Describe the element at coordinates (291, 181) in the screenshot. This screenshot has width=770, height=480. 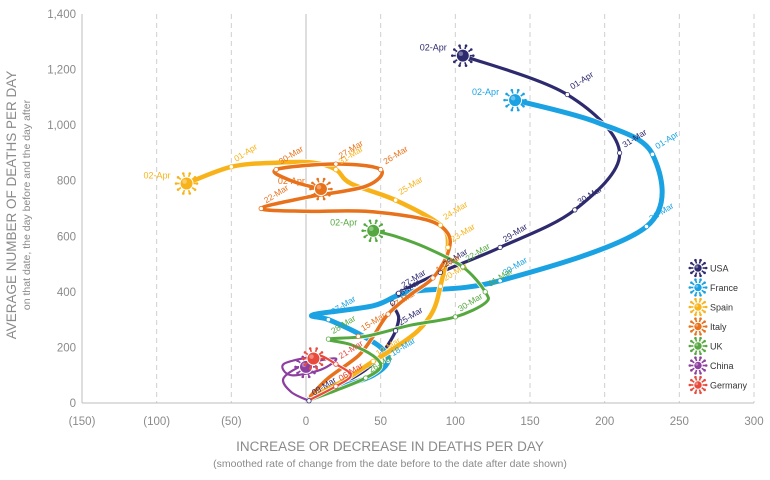
I see `point-label-italy: 02-Apr` at that location.